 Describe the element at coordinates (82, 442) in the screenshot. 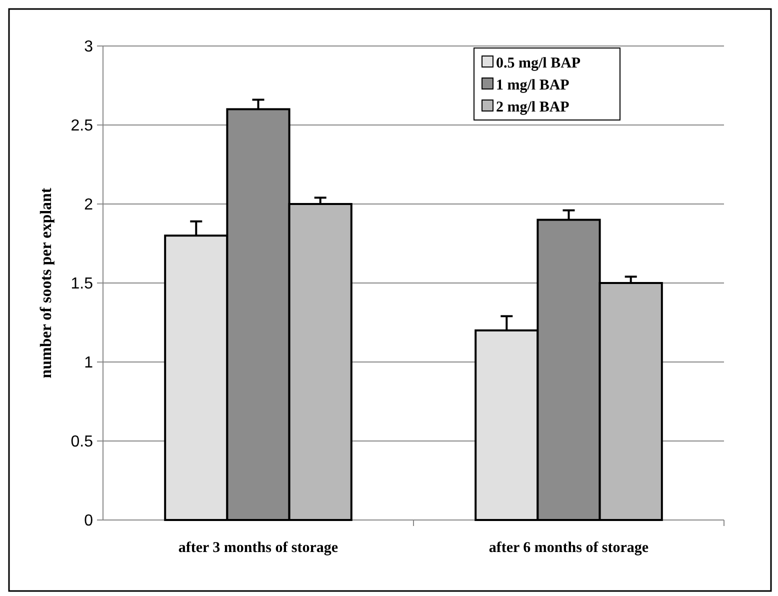

I see `y-tick-label: 0.5` at that location.